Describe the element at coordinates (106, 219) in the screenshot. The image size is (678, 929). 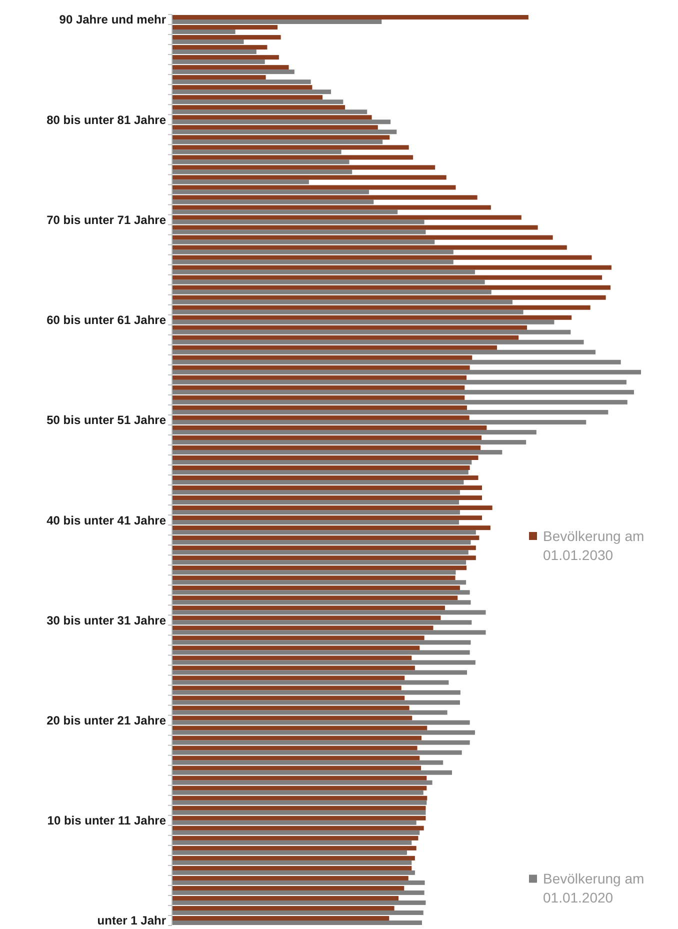
I see `y-tick-label: 70 bis unter 71 Jahre` at that location.